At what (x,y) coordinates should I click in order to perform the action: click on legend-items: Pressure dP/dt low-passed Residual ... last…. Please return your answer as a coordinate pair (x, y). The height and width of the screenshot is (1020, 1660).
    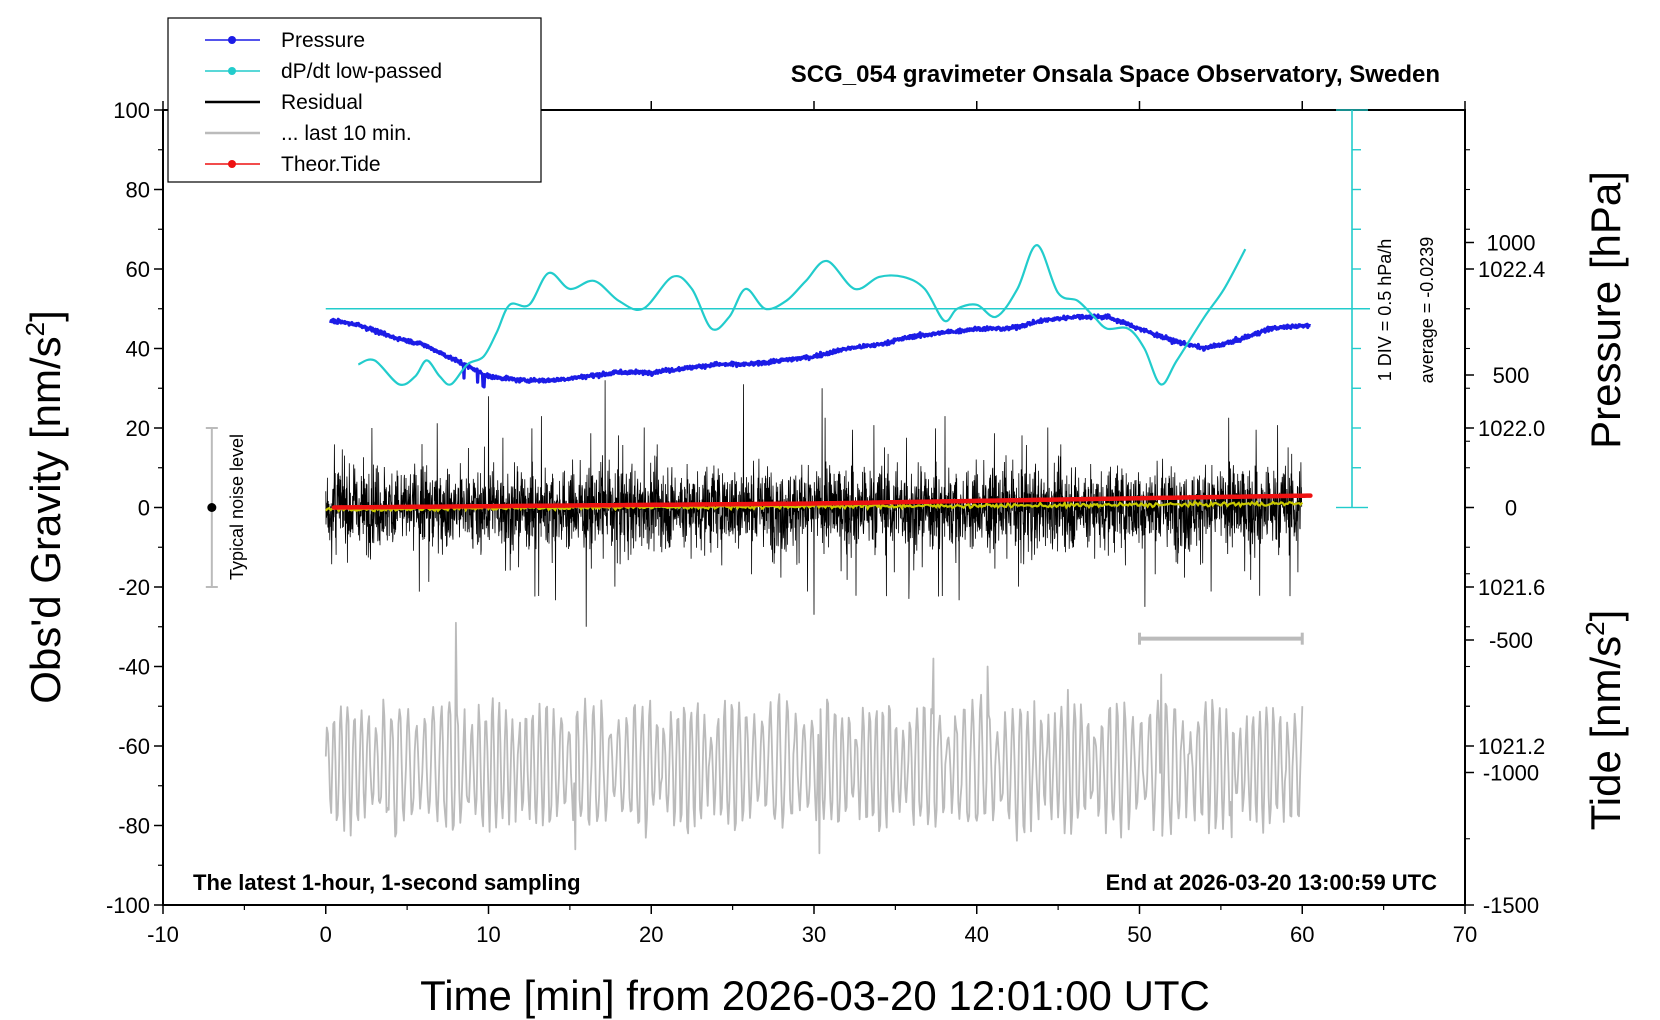
    Looking at the image, I should click on (323, 102).